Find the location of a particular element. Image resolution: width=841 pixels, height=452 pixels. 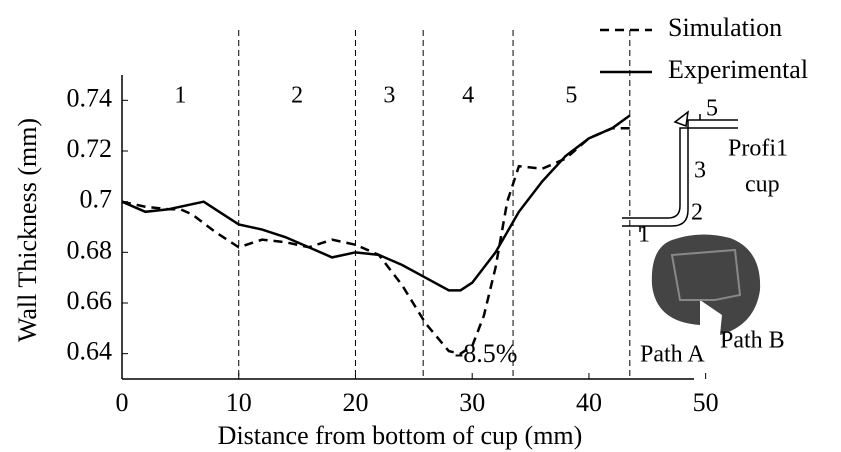

inset-label: 3 is located at coordinates (700, 171).